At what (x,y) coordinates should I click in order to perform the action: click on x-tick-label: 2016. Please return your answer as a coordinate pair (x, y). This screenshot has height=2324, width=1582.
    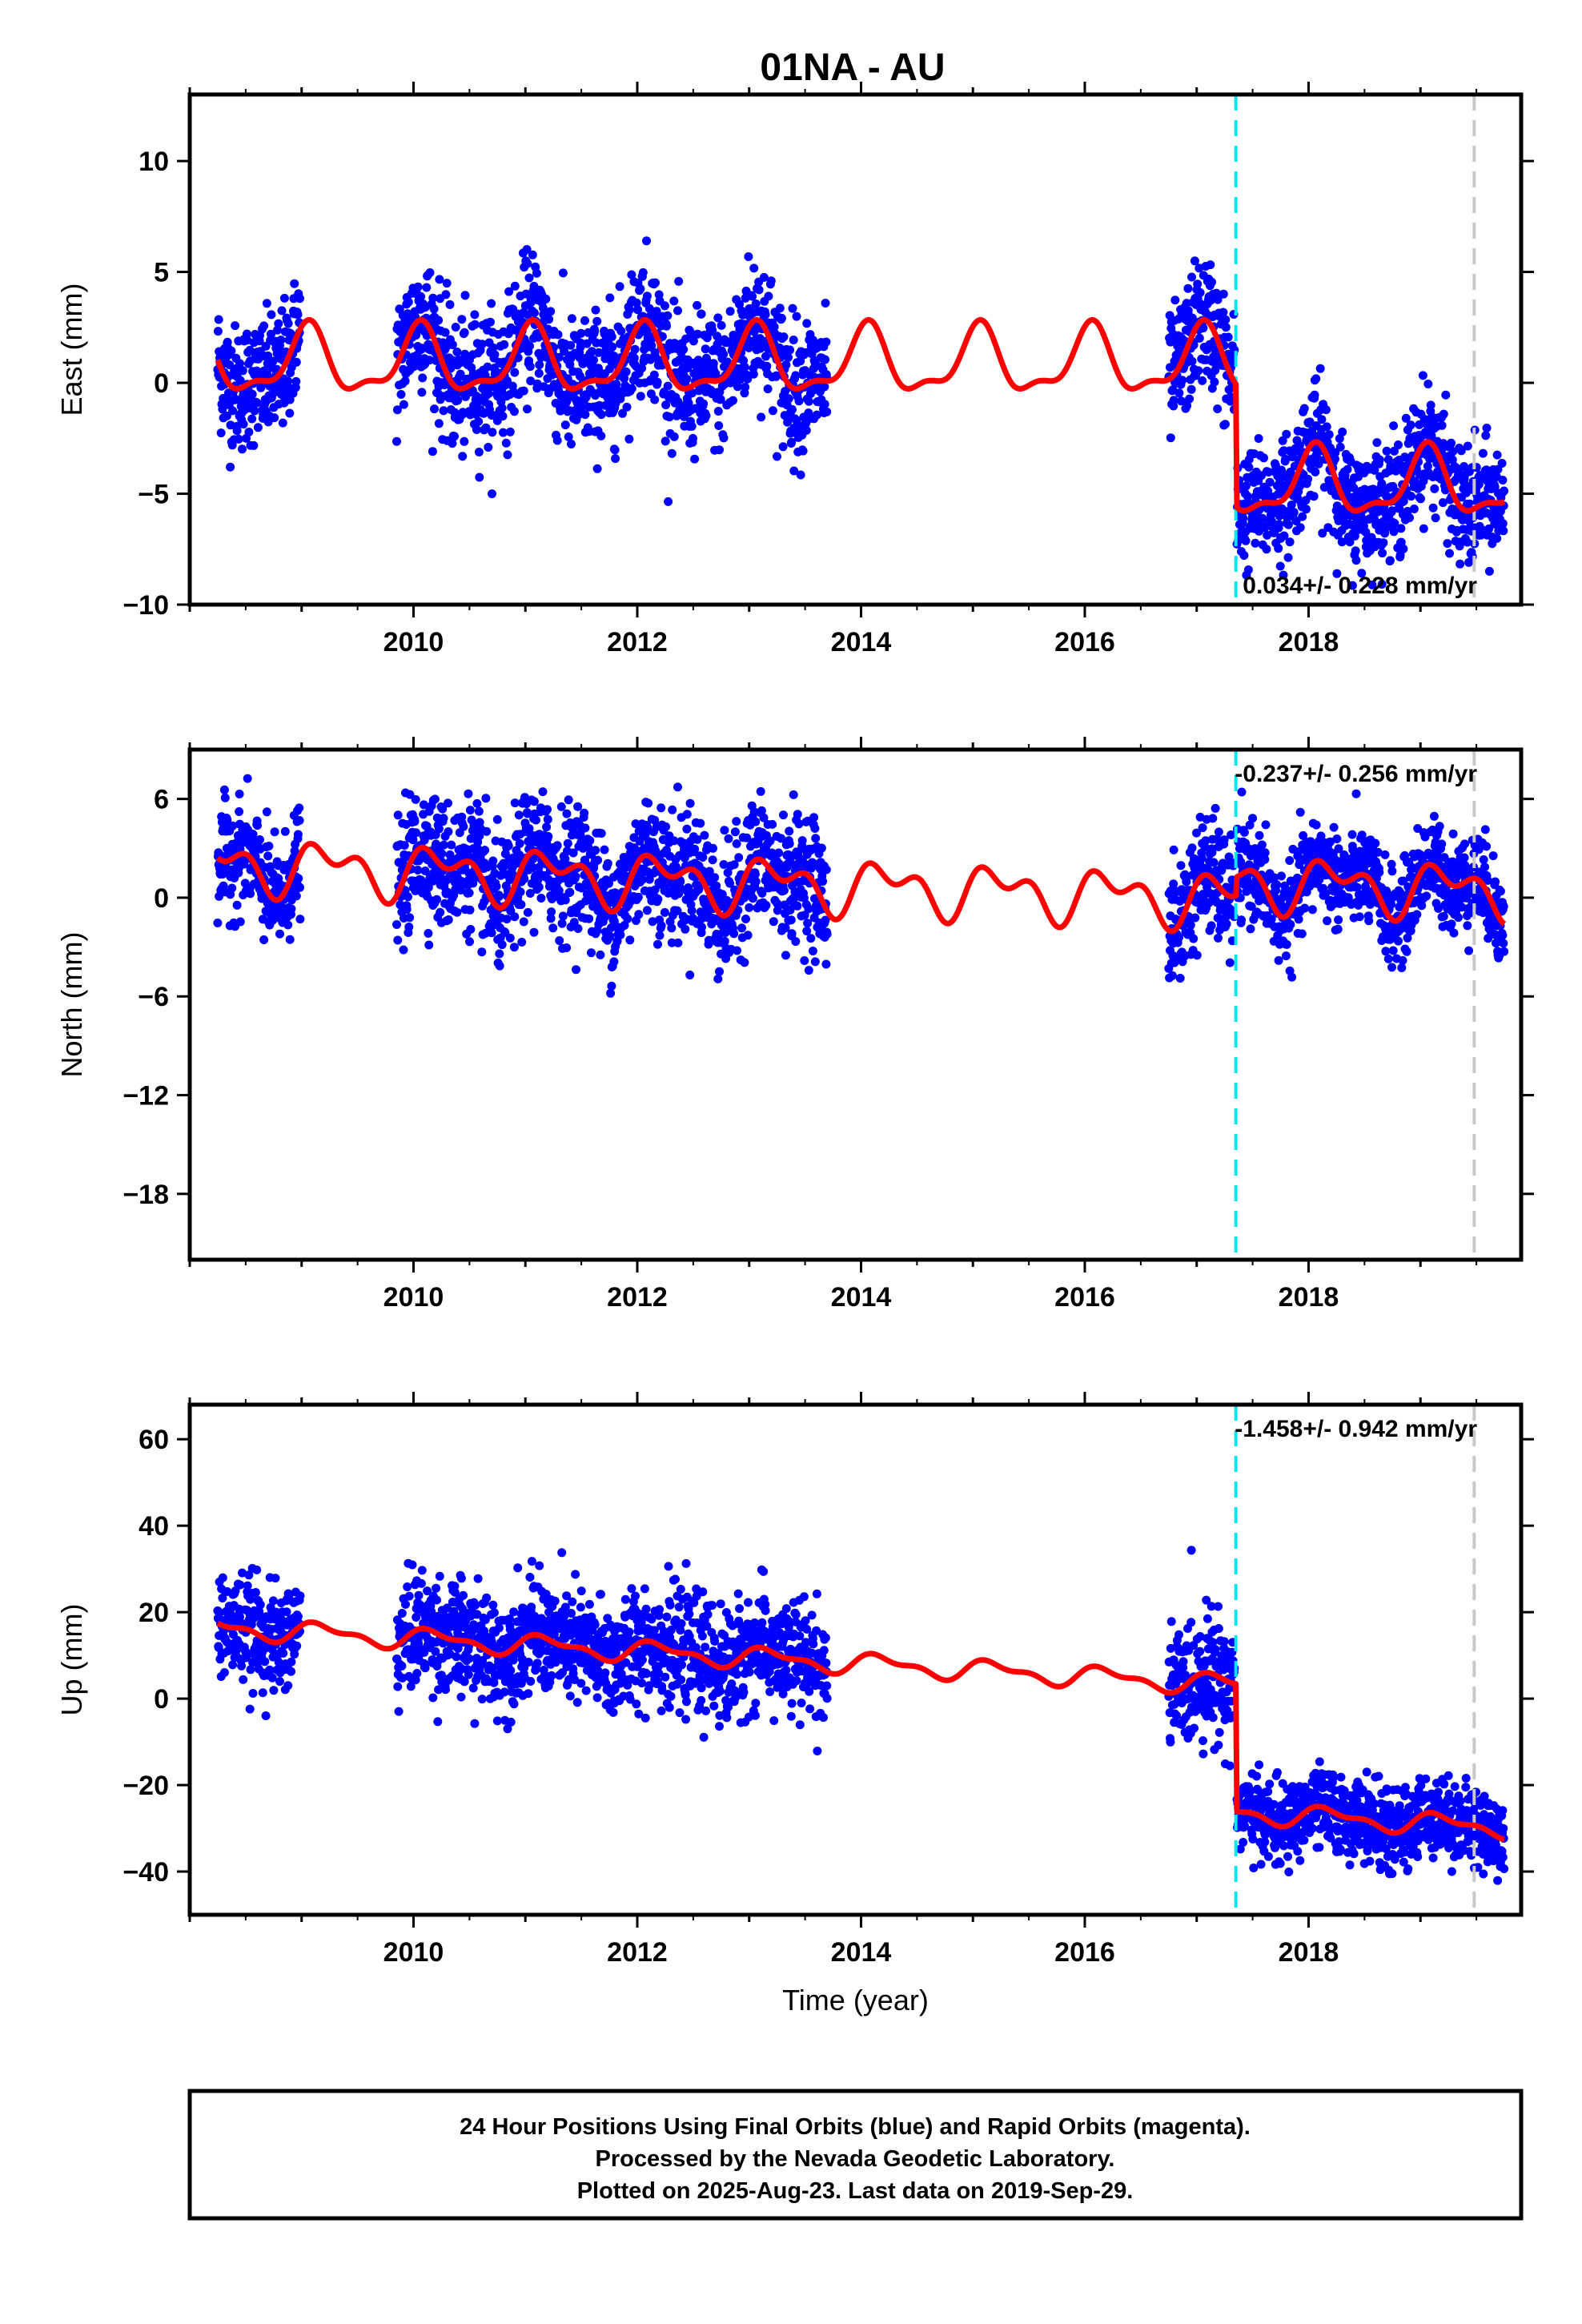
    Looking at the image, I should click on (1084, 642).